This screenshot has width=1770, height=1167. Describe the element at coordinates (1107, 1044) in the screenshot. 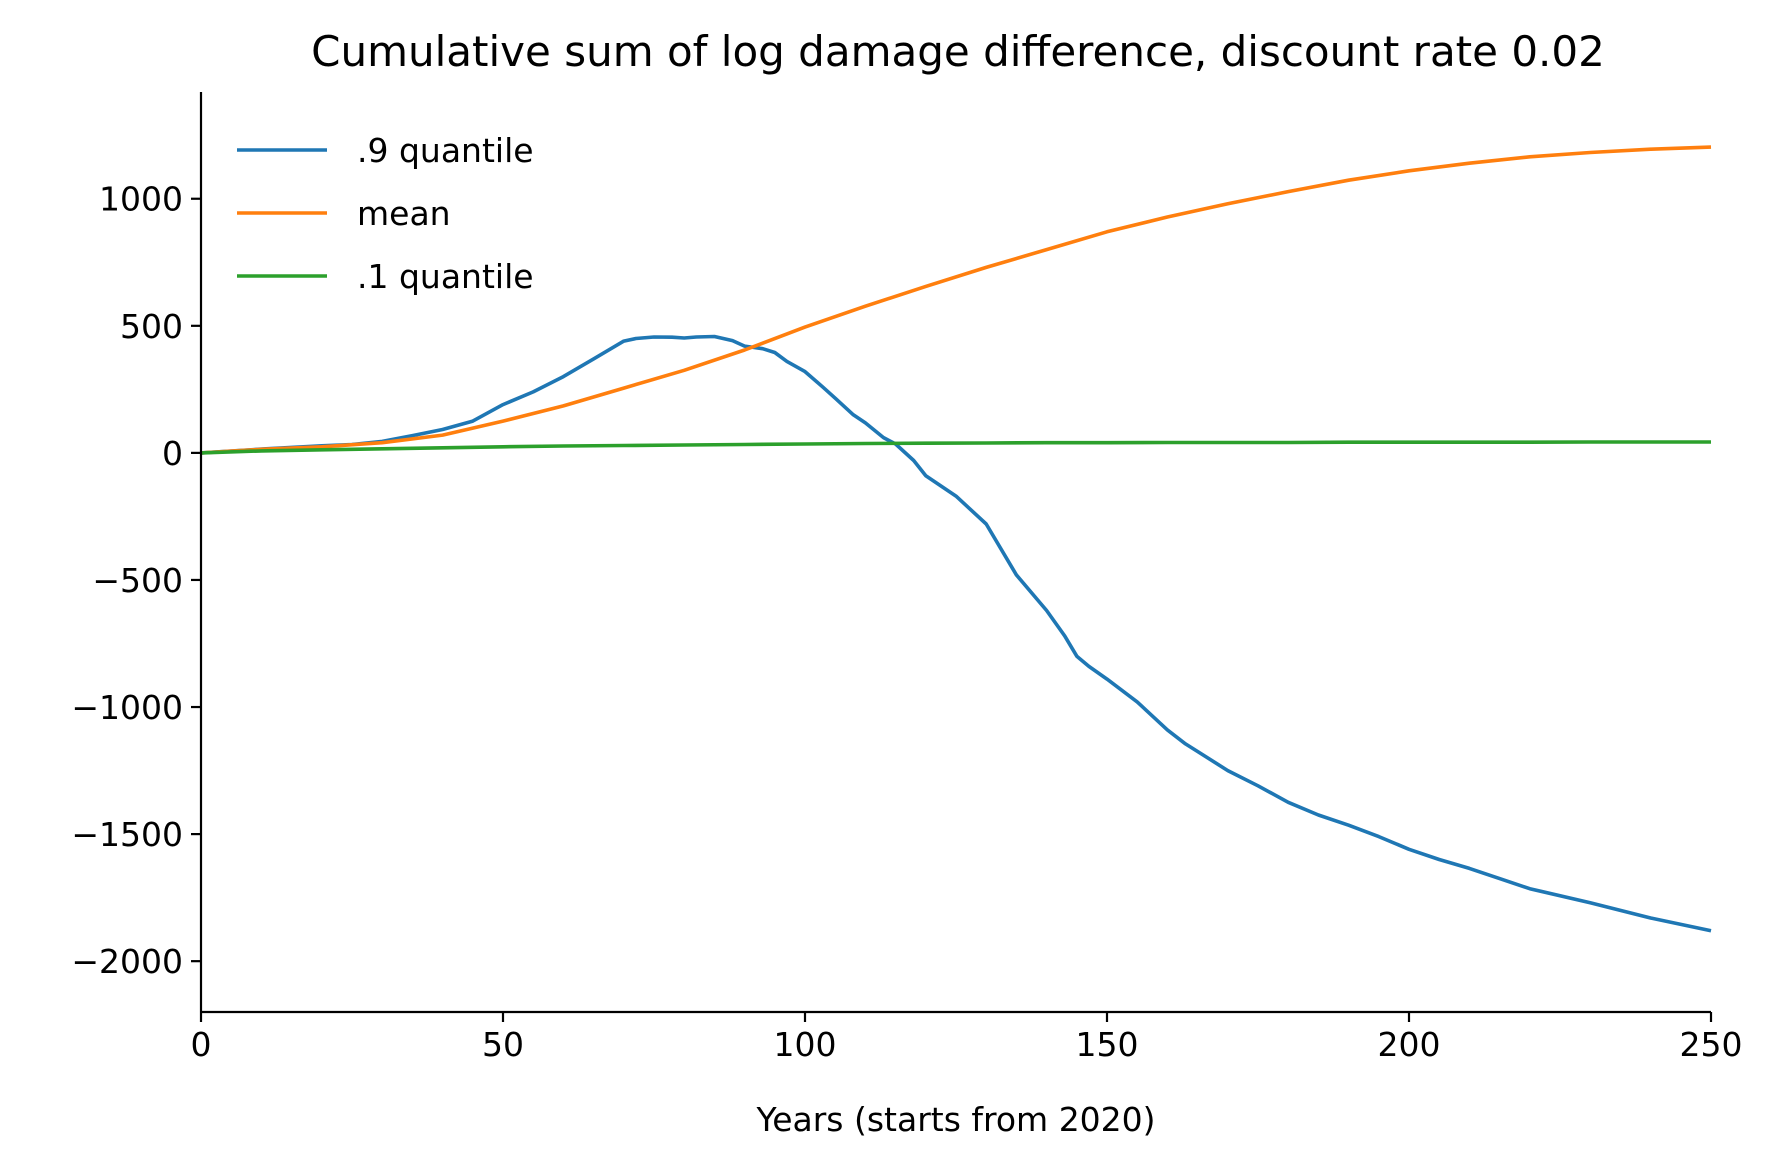

I see `x-tick-label: 150` at that location.